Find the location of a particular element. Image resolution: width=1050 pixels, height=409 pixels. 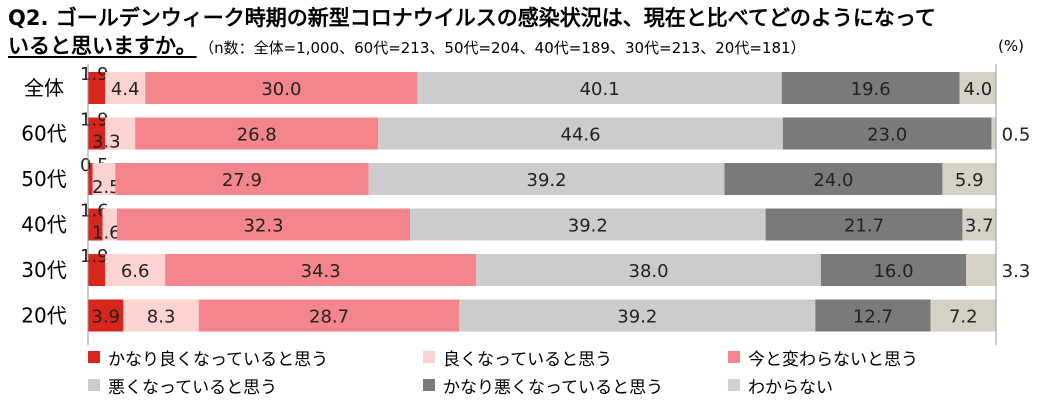

row-label: 20代 is located at coordinates (43, 316).